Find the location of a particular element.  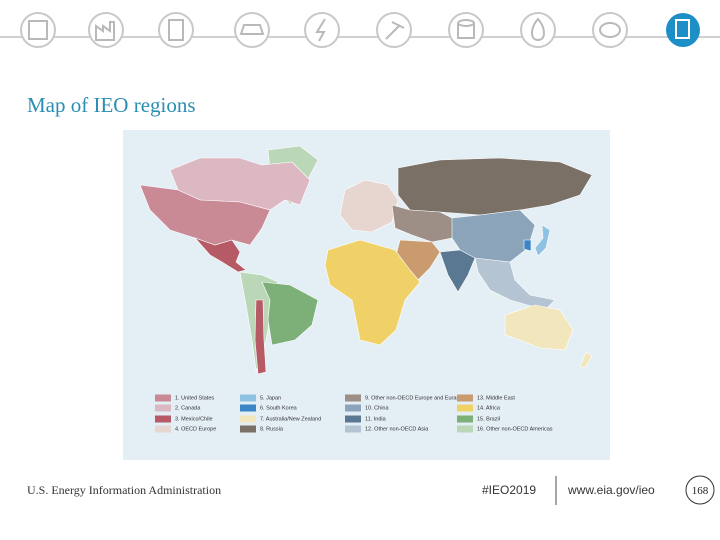

legend-label: 6. South Korea is located at coordinates (279, 408).